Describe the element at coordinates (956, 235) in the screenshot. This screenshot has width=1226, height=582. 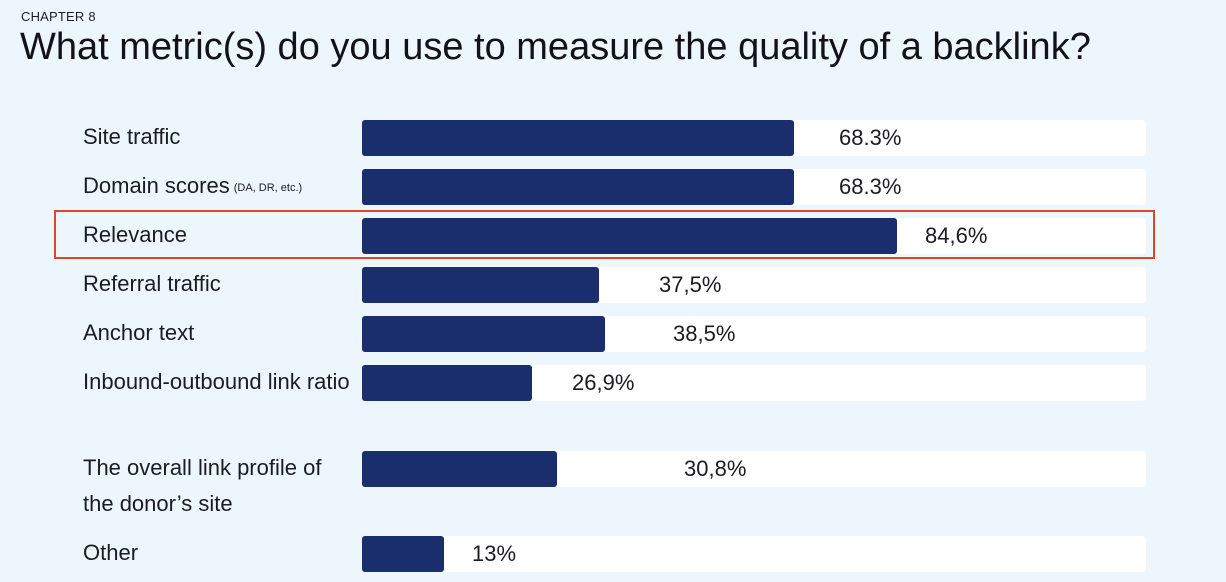
I see `value-label: 84,6%` at that location.